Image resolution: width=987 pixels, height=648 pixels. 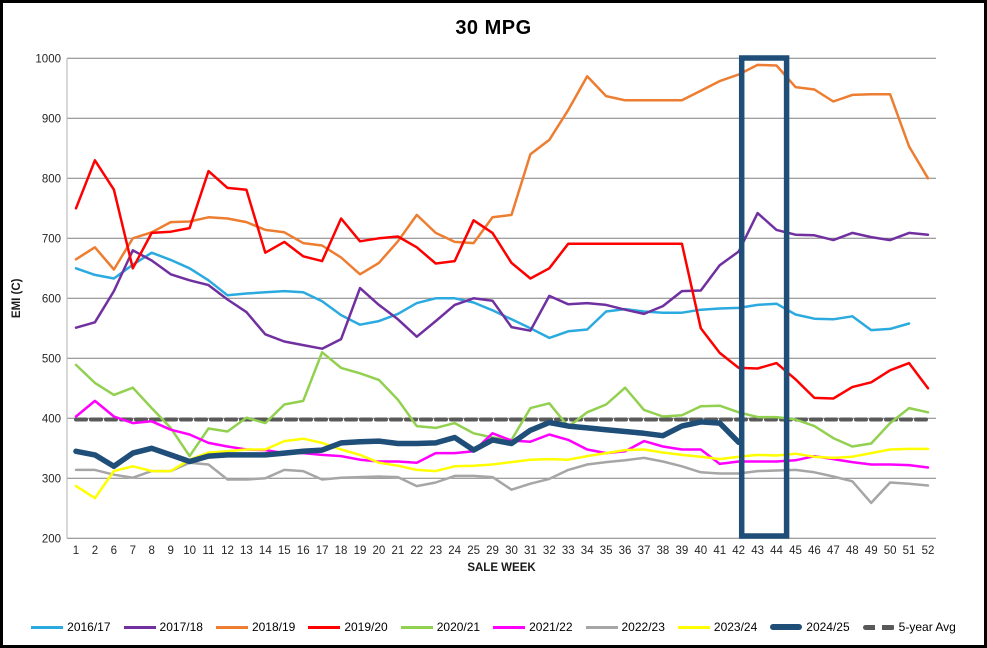 I want to click on x-tick-label-6: 6, so click(x=114, y=551).